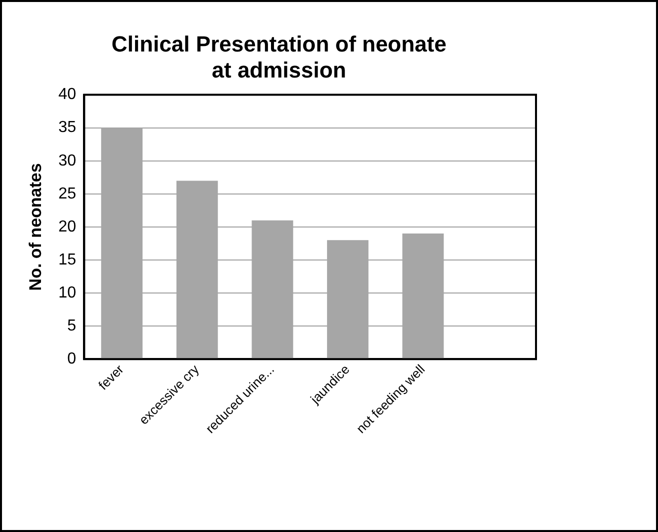 This screenshot has height=532, width=658. I want to click on y-tick-label: 20, so click(67, 227).